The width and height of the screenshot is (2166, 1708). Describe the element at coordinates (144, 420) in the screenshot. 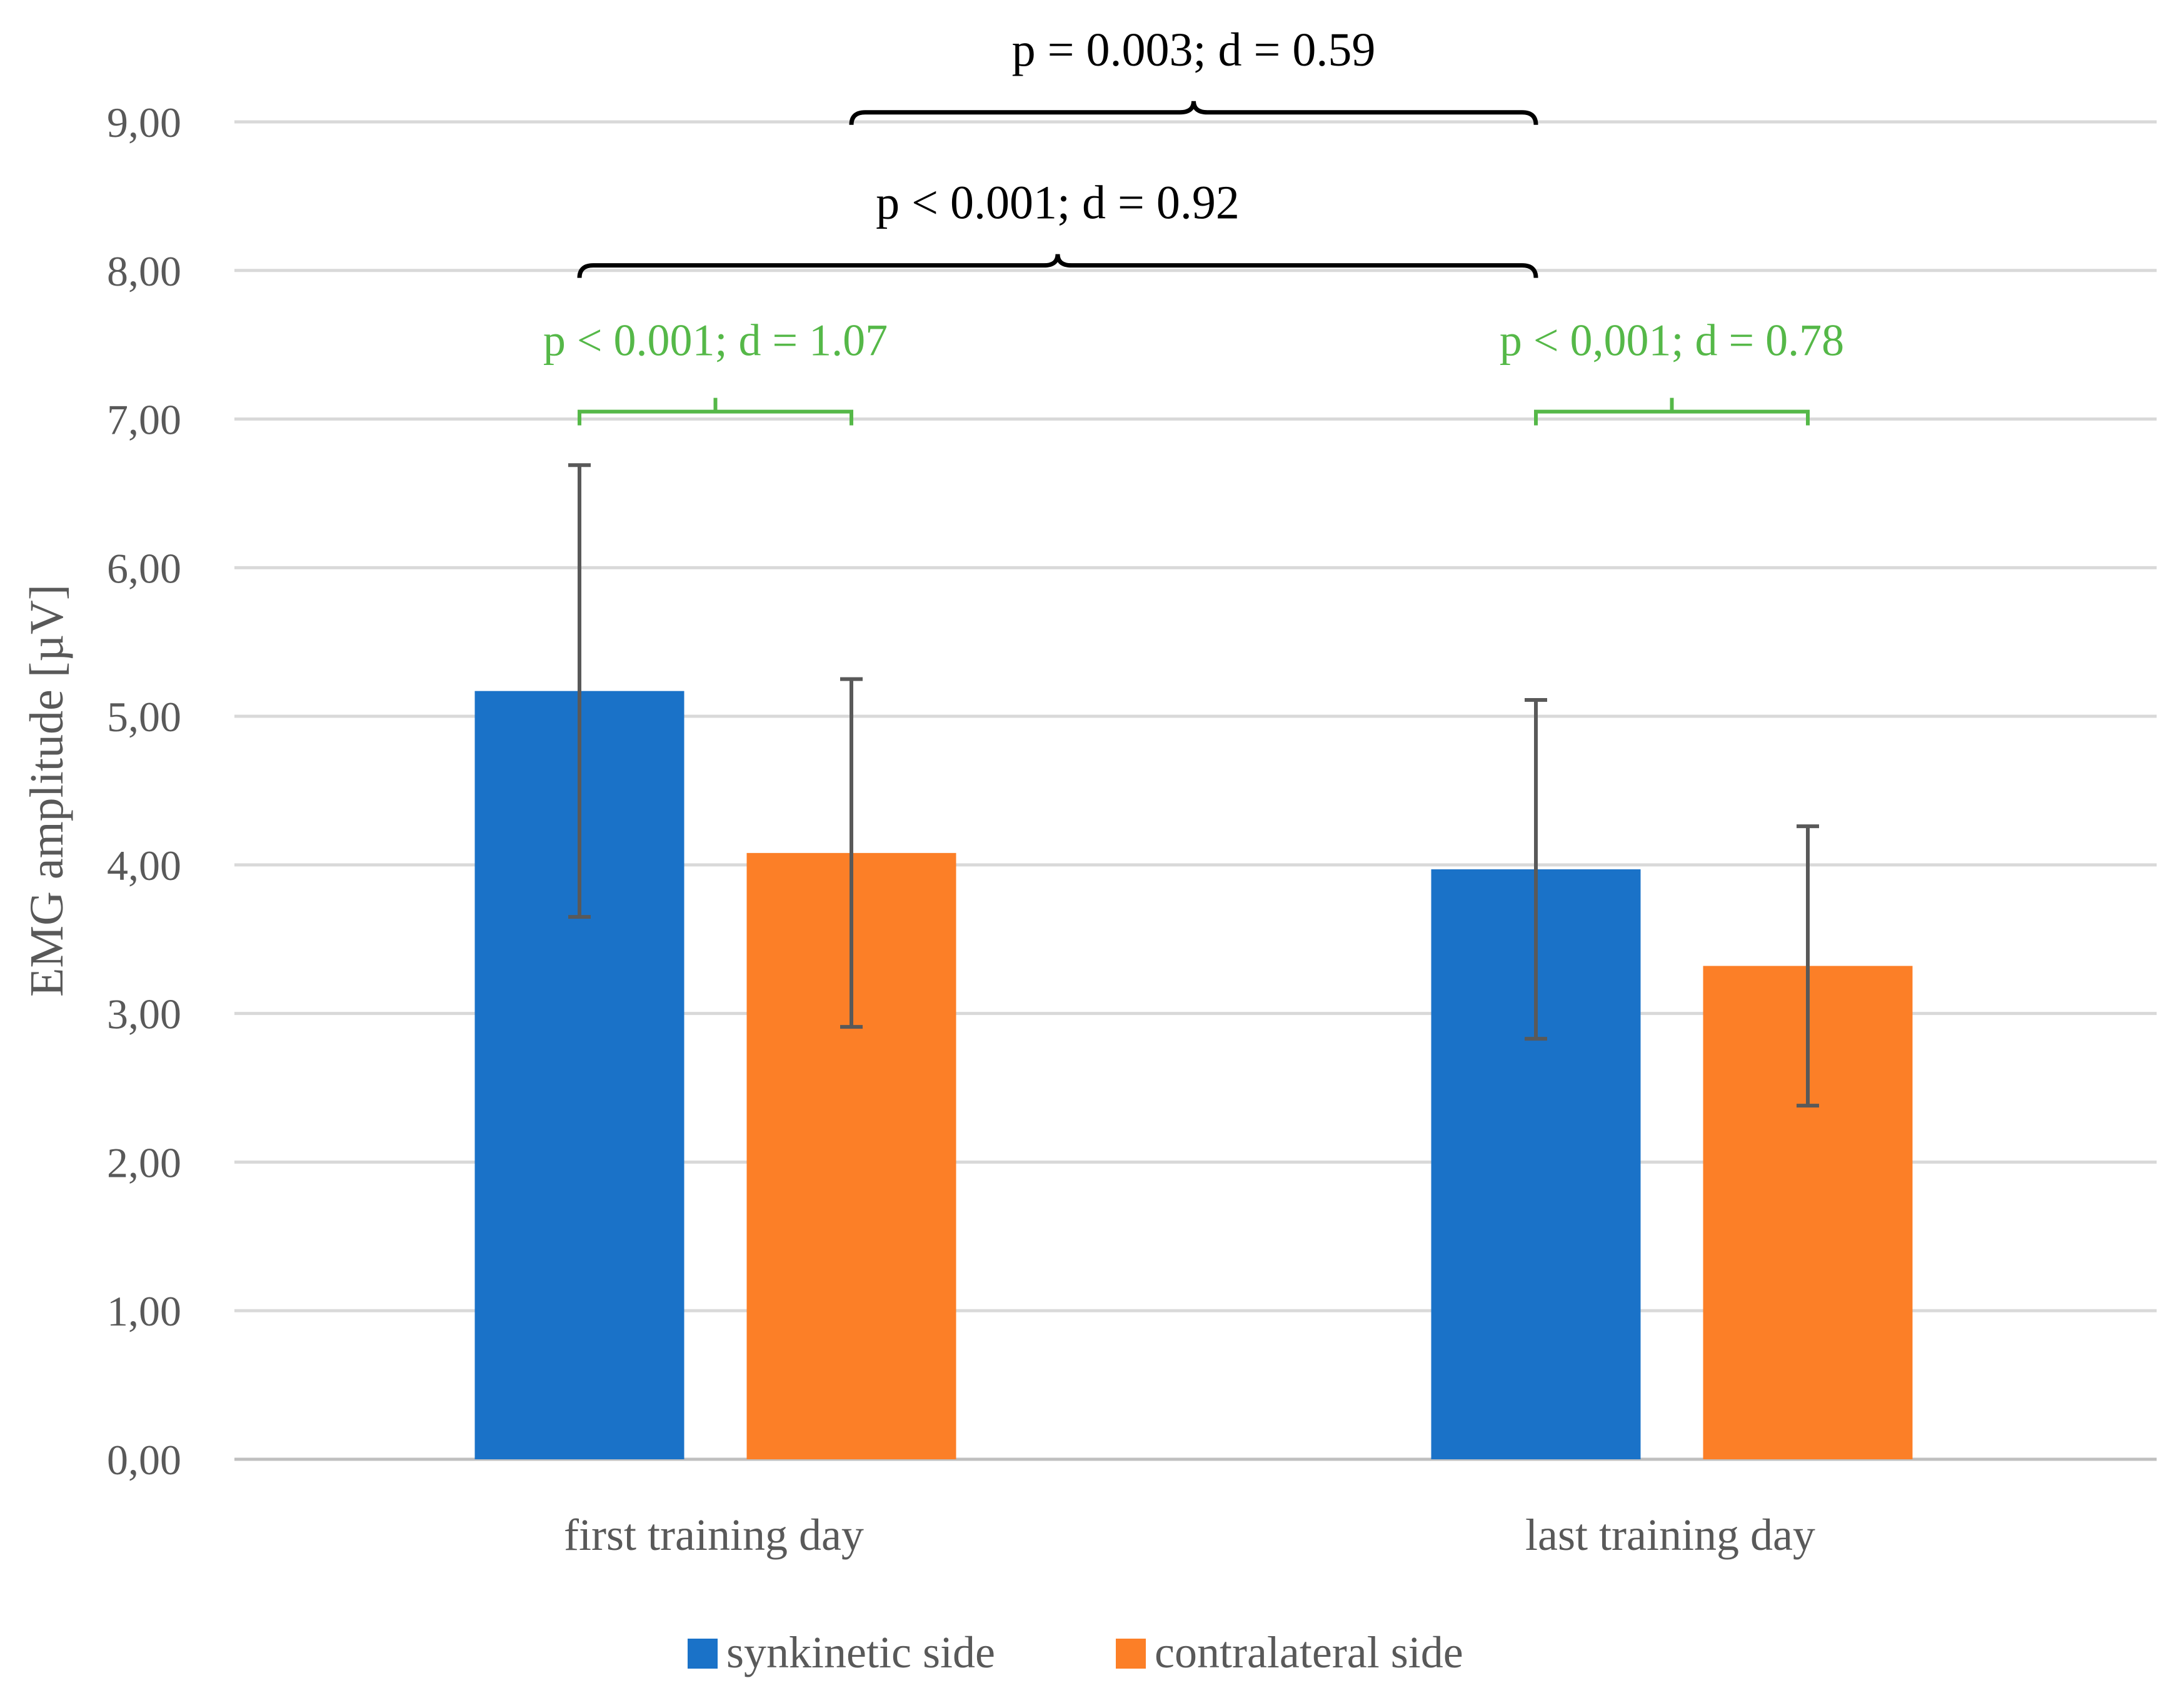

I see `y-tick-label: 7,00` at that location.